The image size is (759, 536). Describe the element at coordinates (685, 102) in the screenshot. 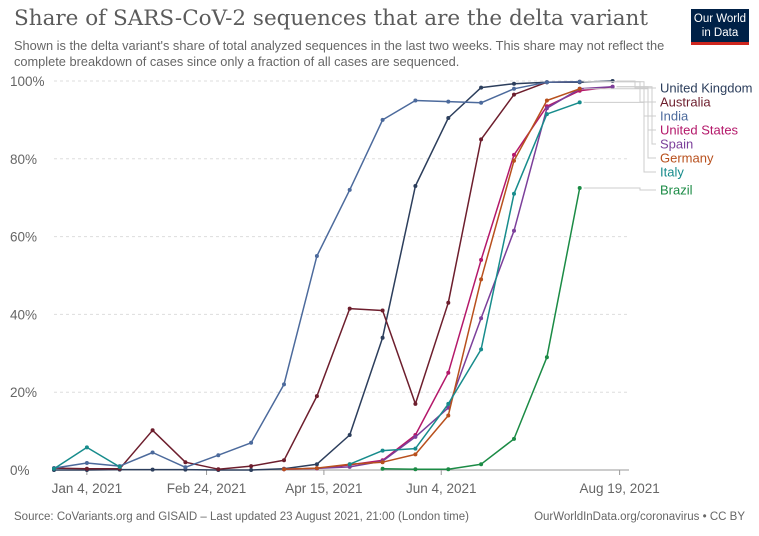

I see `legend-label-australia: Australia` at that location.